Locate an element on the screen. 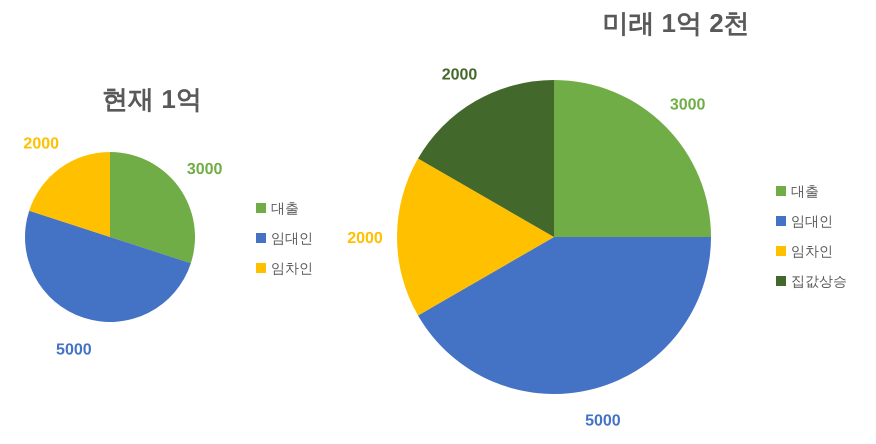 This screenshot has width=876, height=444. chart-title: 현재 1억 is located at coordinates (152, 99).